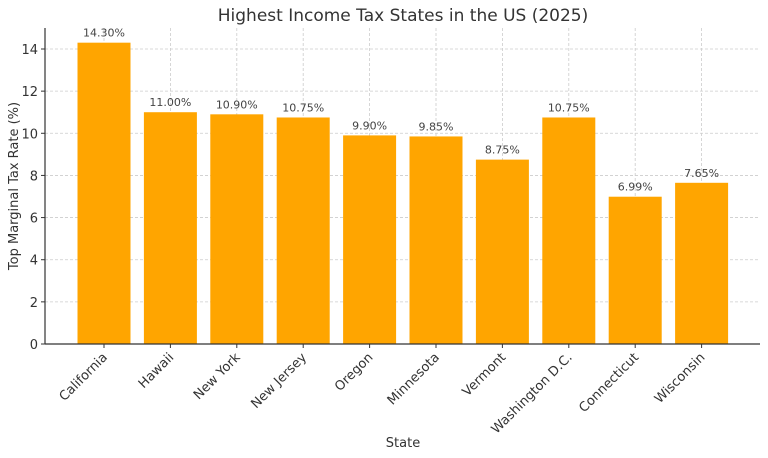 This screenshot has width=768, height=458. I want to click on y-tick-label: 8, so click(34, 176).